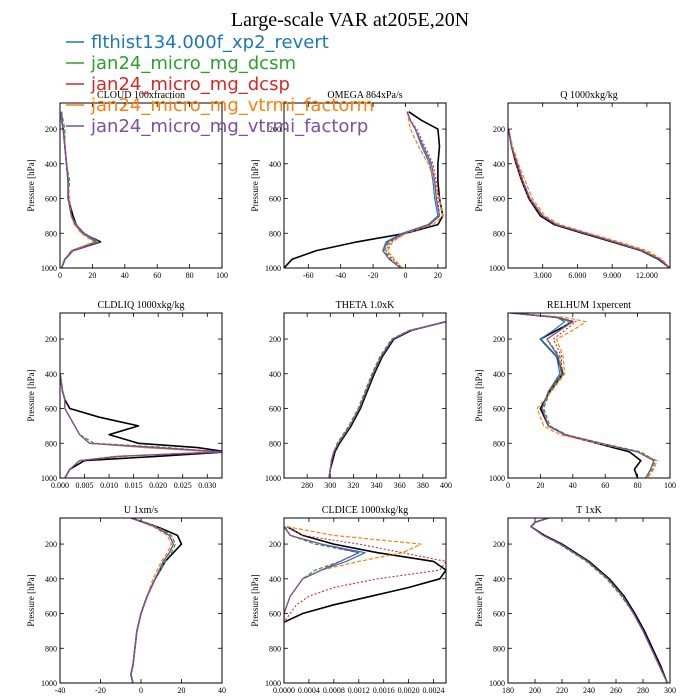 The height and width of the screenshot is (700, 700). Describe the element at coordinates (141, 95) in the screenshot. I see `panel-title: CLOUD 100xfraction` at that location.